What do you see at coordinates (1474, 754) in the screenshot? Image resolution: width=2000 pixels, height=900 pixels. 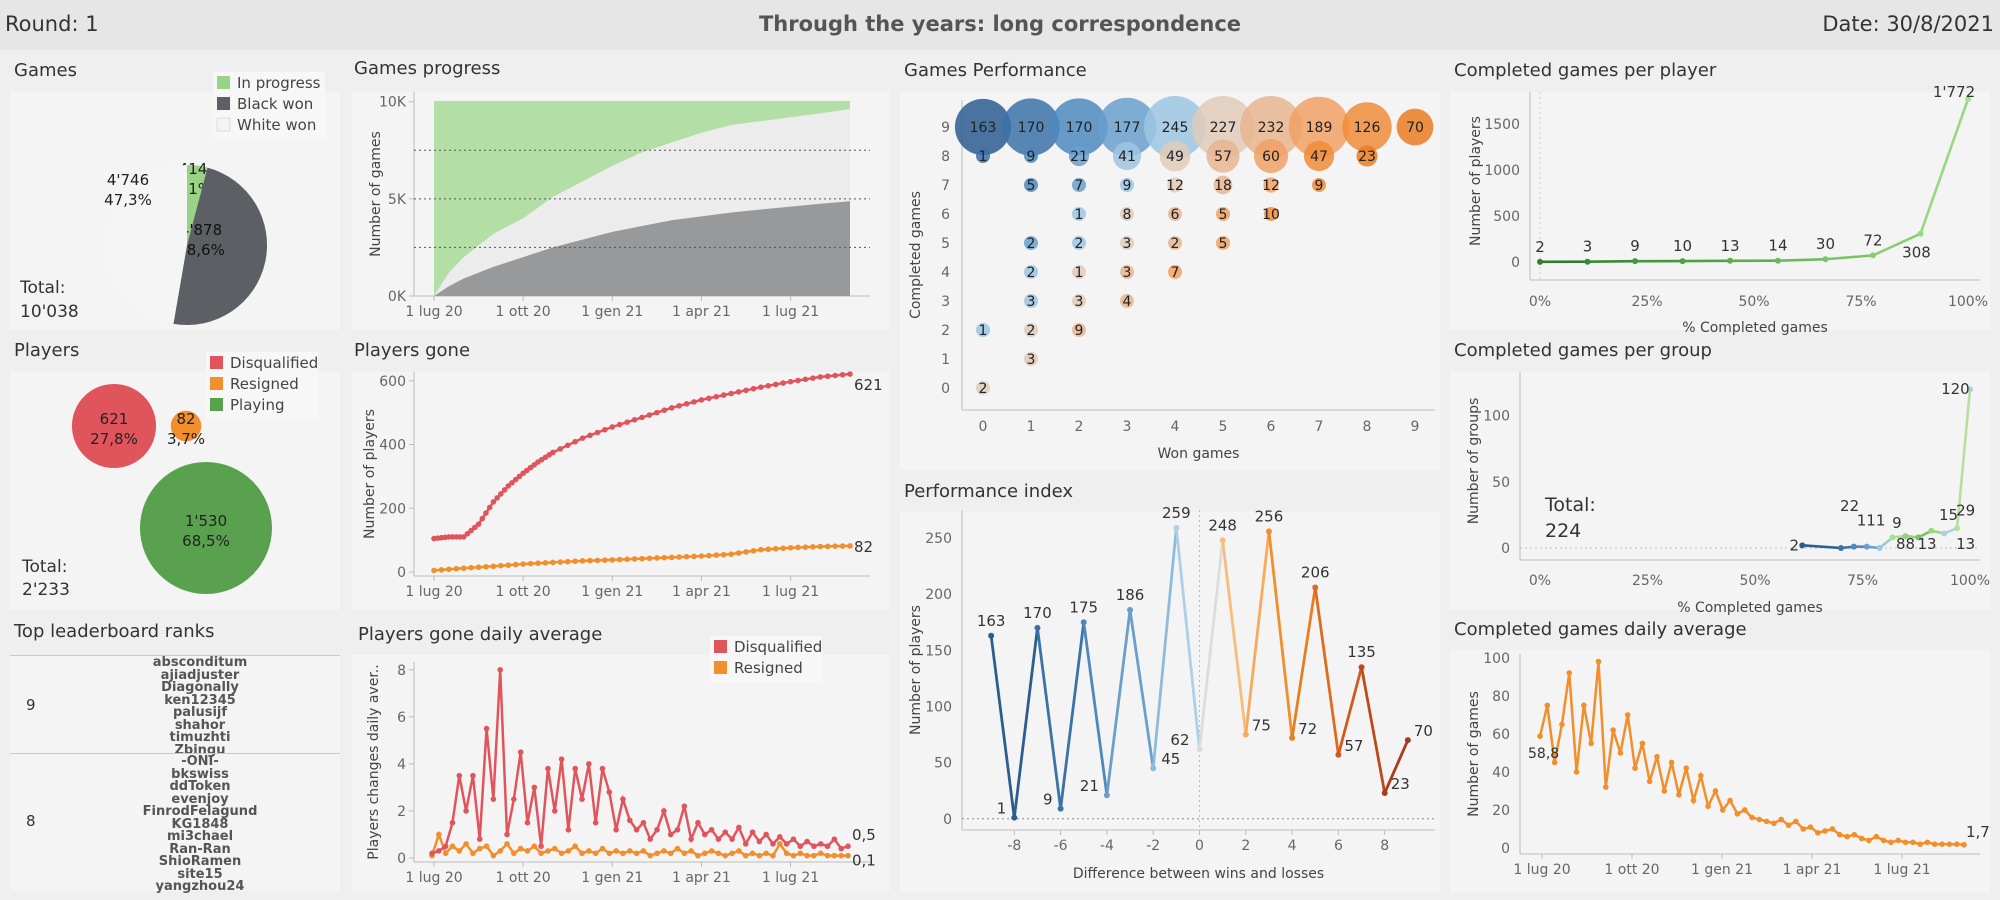 I see `y-axis-label: Number of games` at bounding box center [1474, 754].